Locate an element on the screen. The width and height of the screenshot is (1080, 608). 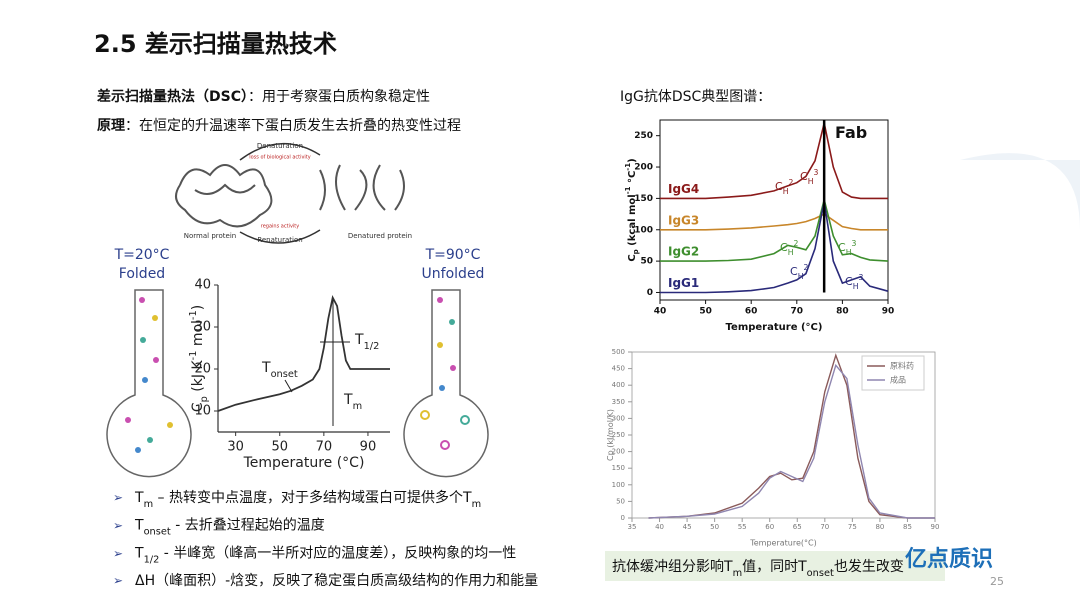
bullet: Tm – 热转变中点温度，对于多结构域蛋白可提供多个Tm is located at coordinates (307, 499).